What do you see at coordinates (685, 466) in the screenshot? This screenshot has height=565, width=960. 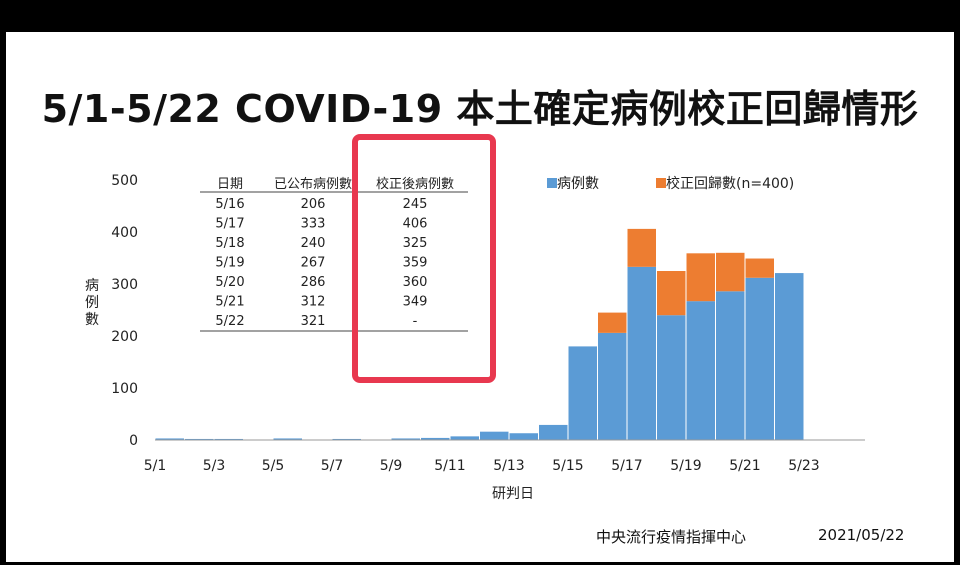 I see `x-tick-label: 5/19` at bounding box center [685, 466].